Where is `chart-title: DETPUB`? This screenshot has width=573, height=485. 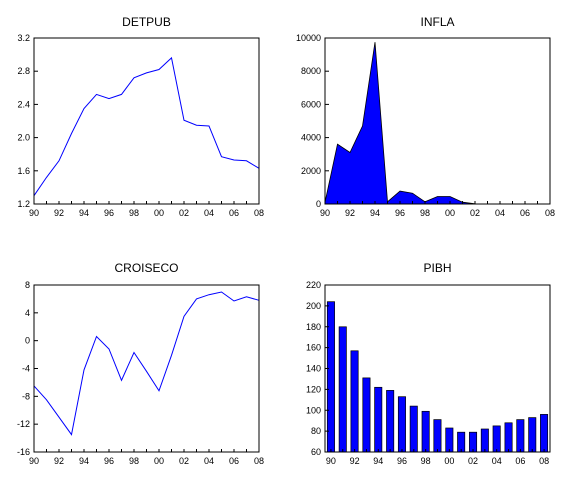
chart-title: DETPUB is located at coordinates (146, 22).